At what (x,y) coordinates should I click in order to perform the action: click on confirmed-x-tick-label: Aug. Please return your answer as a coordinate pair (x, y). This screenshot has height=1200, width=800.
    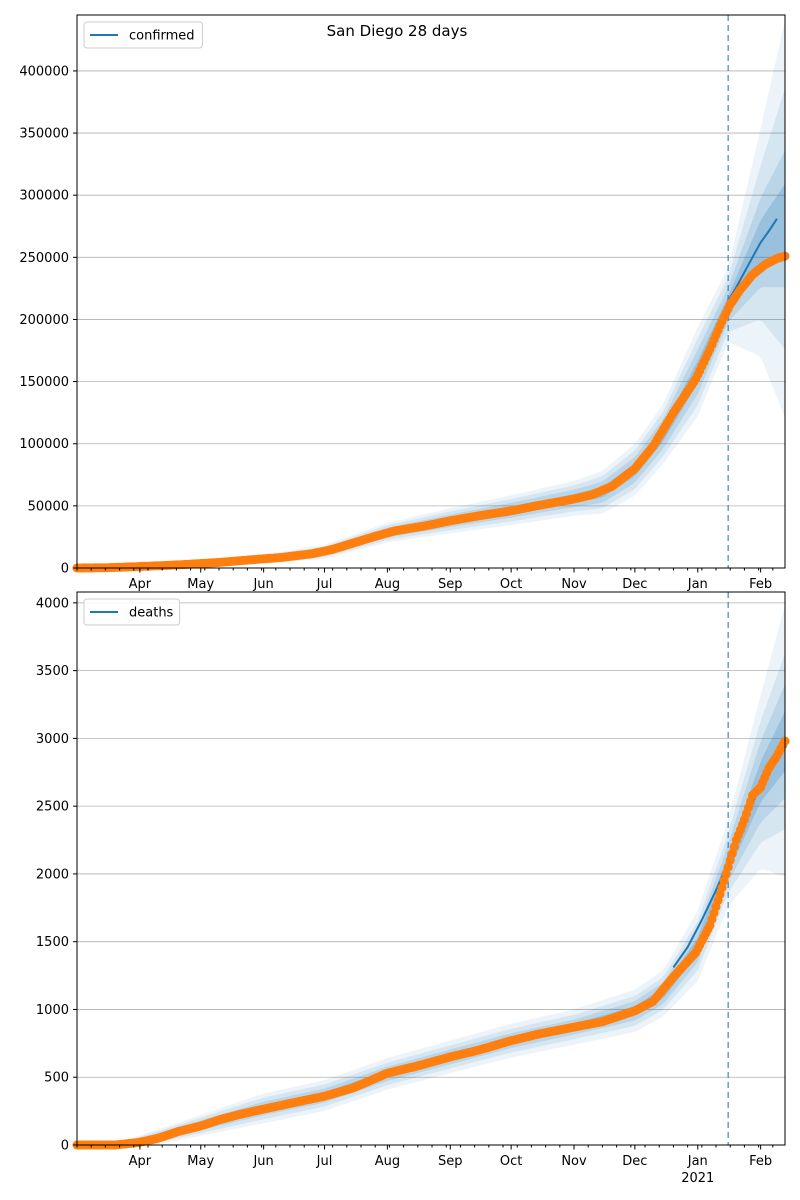
    Looking at the image, I should click on (387, 584).